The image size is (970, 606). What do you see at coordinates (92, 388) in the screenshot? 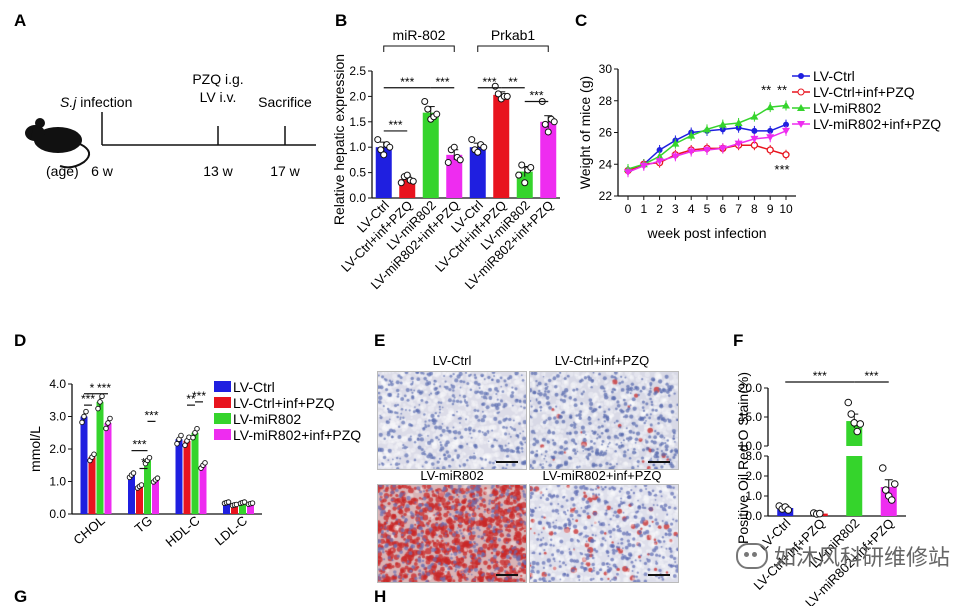
I see `significance-label: *` at bounding box center [92, 388].